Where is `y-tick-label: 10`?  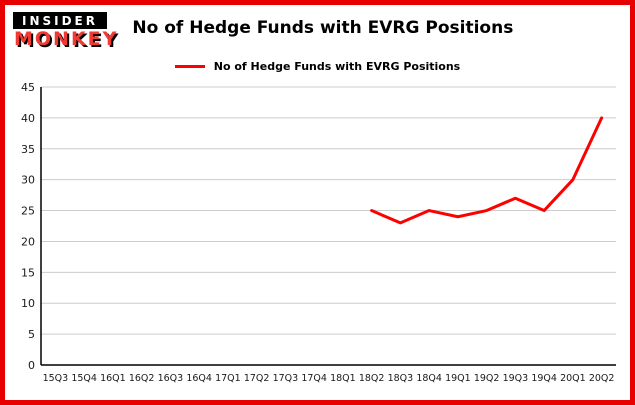
y-tick-label: 10 is located at coordinates (28, 303).